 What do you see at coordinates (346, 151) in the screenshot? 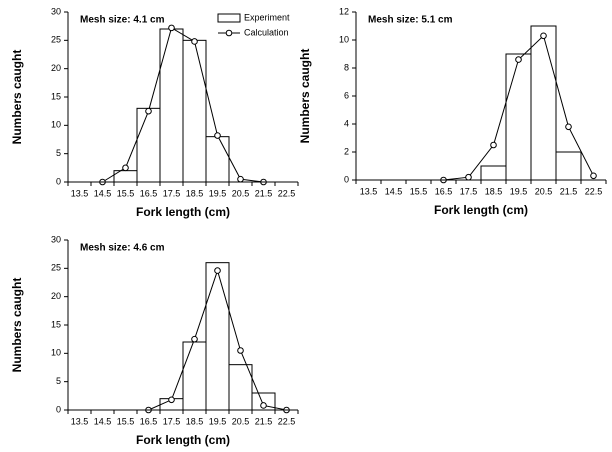
I see `y-tick-label: 2` at bounding box center [346, 151].